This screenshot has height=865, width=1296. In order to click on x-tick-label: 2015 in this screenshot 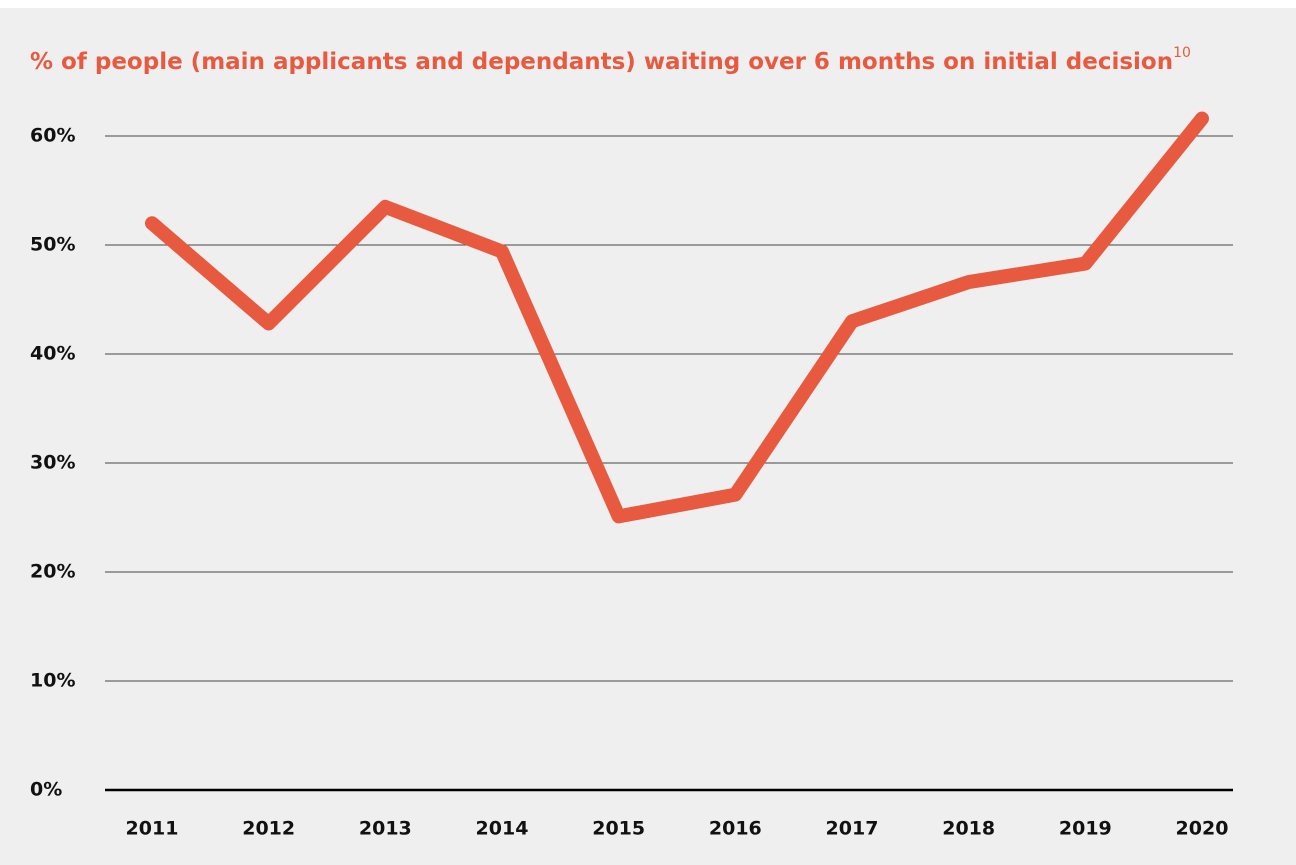, I will do `click(618, 829)`.